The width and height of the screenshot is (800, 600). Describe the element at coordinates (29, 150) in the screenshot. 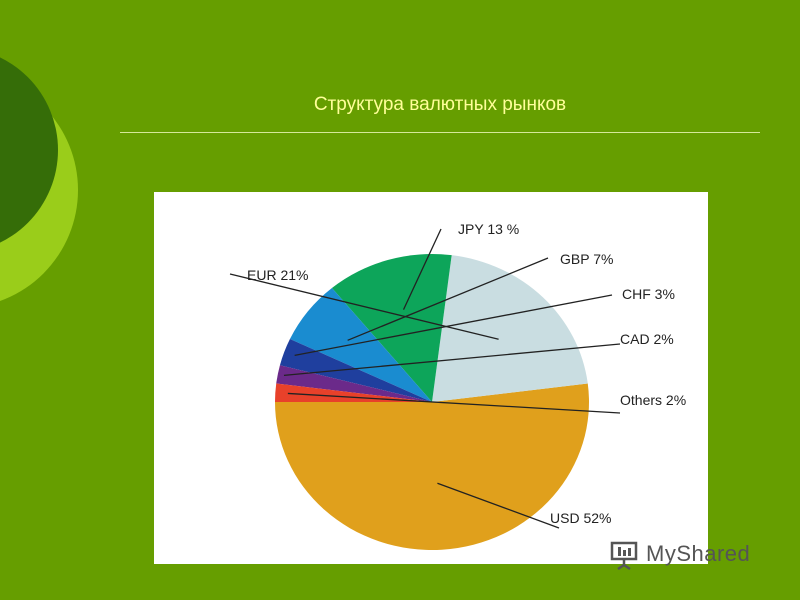

I see `dark-green-circle` at that location.